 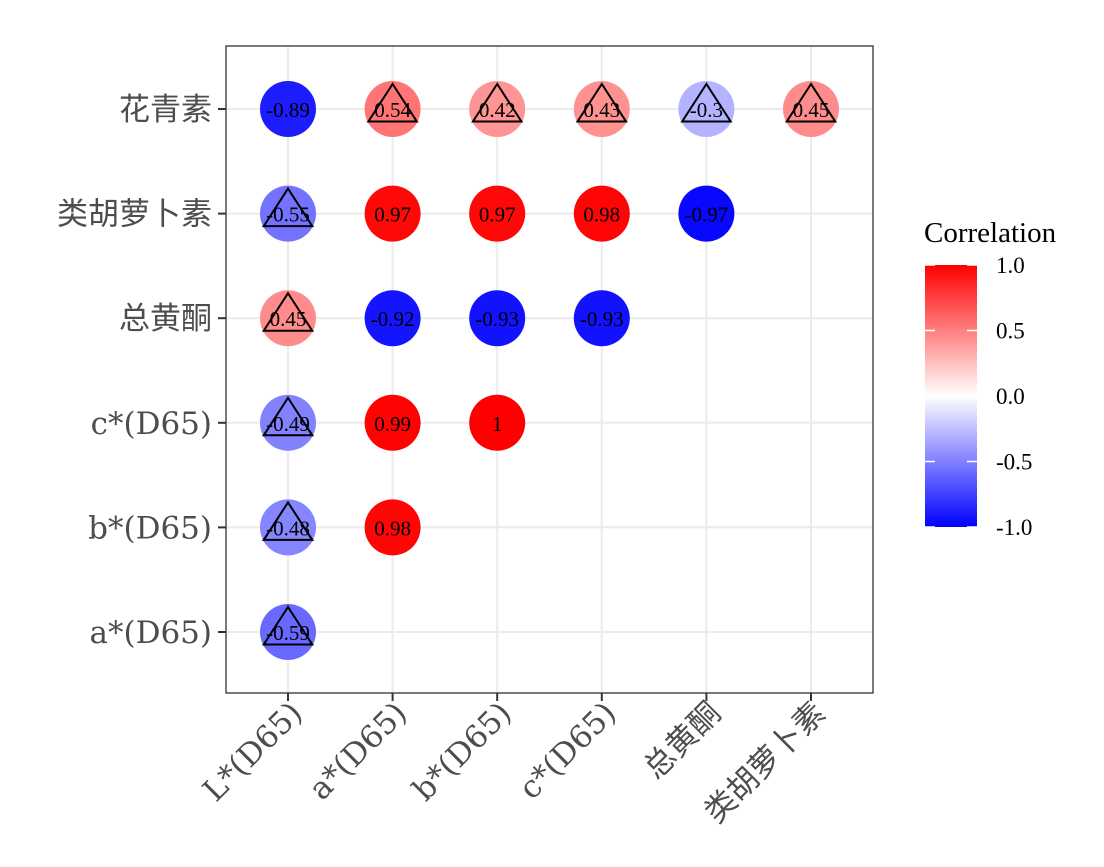 What do you see at coordinates (1010, 331) in the screenshot?
I see `legend-break-label: 0.5` at bounding box center [1010, 331].